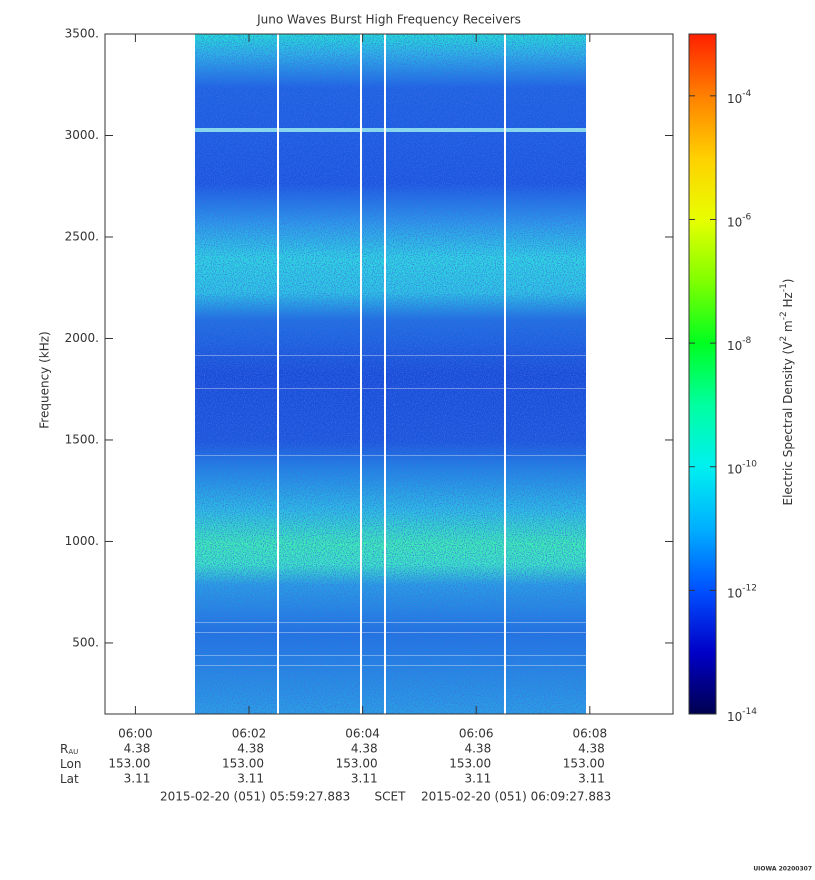  Describe the element at coordinates (85, 642) in the screenshot. I see `y-tick-label: 500.` at that location.